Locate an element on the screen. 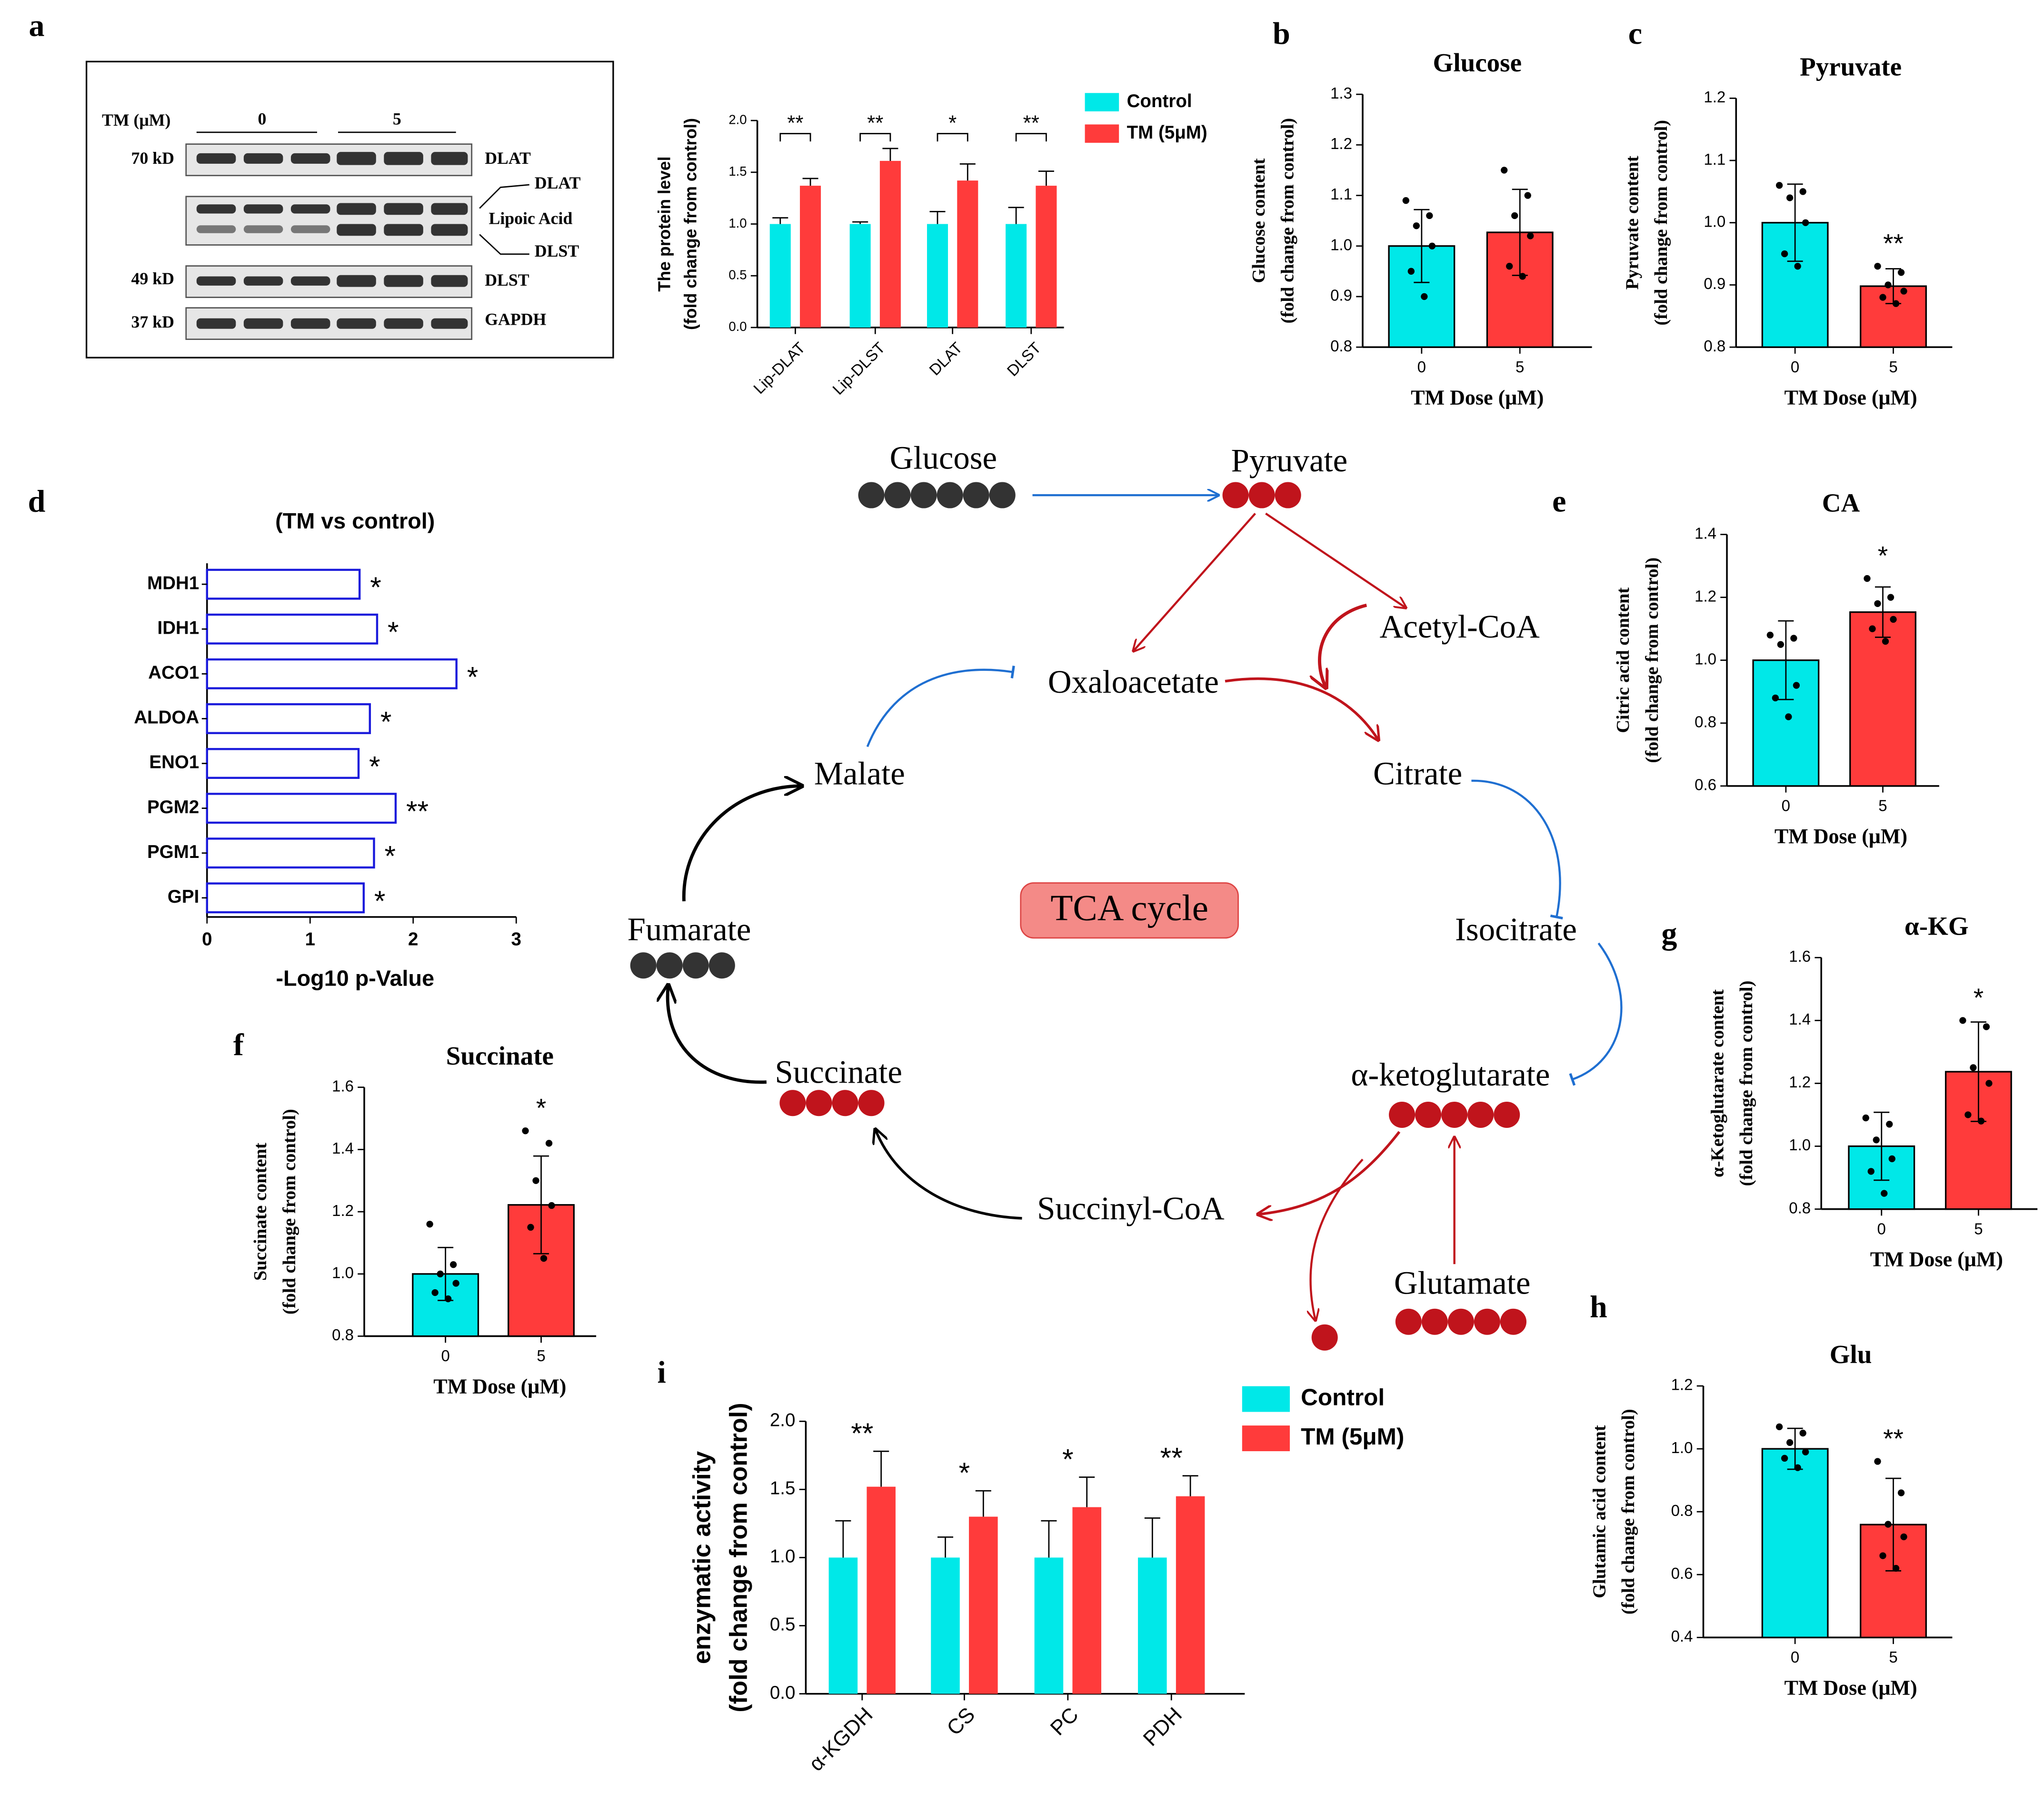 The width and height of the screenshot is (2044, 1813). pathway-node: Malate is located at coordinates (859, 773).